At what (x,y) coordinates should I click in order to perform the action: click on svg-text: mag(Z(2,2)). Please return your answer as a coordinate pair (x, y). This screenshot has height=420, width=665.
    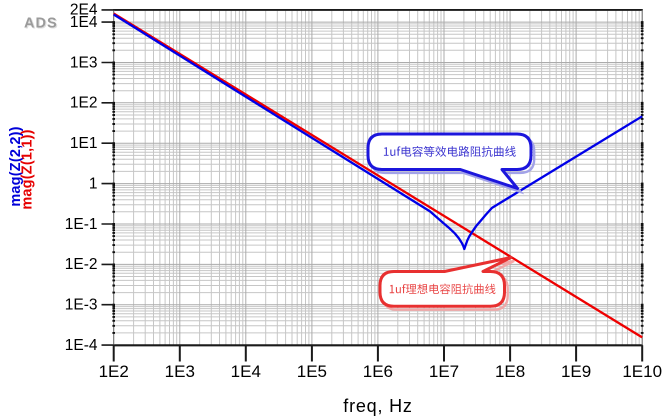
    Looking at the image, I should click on (16, 166).